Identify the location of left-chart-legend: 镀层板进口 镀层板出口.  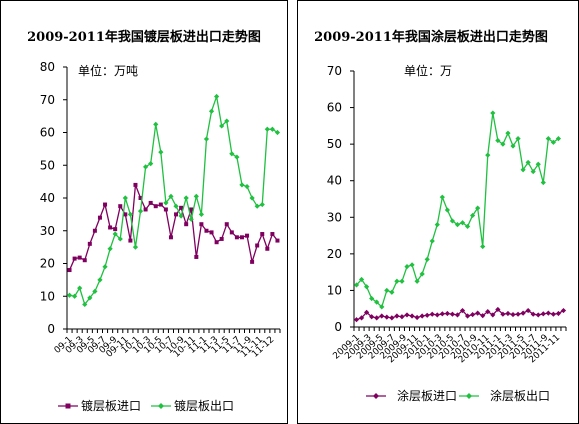
(146, 406).